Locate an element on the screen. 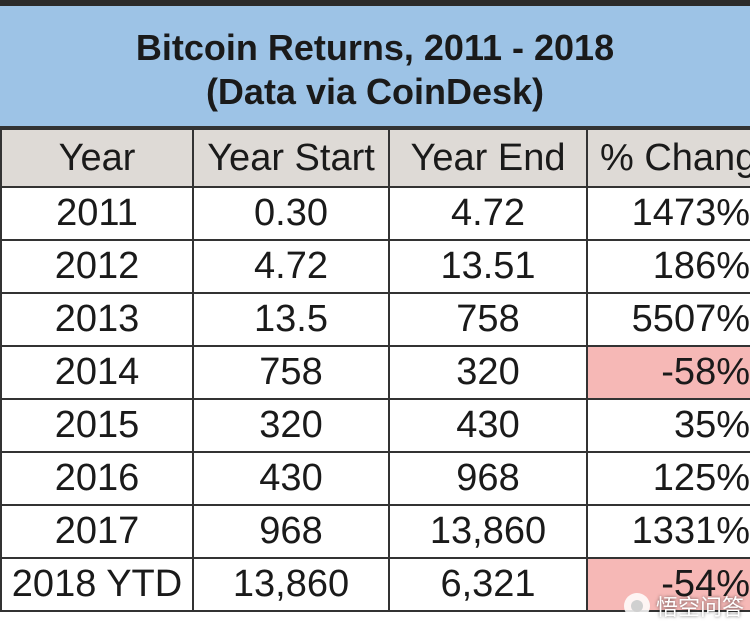 The image size is (750, 628). cell-pct-change: -54% is located at coordinates (668, 584).